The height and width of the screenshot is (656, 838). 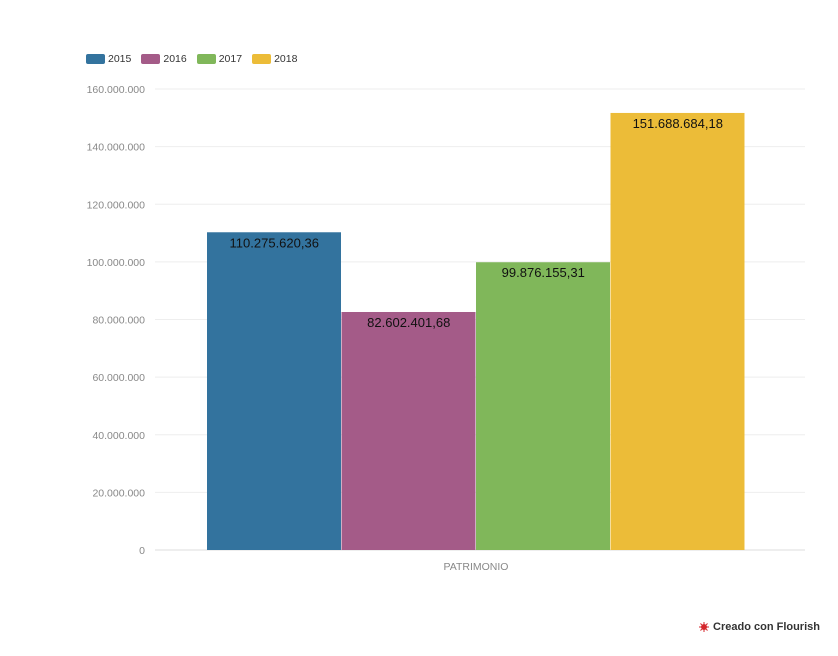 What do you see at coordinates (543, 406) in the screenshot?
I see `bar-2017` at bounding box center [543, 406].